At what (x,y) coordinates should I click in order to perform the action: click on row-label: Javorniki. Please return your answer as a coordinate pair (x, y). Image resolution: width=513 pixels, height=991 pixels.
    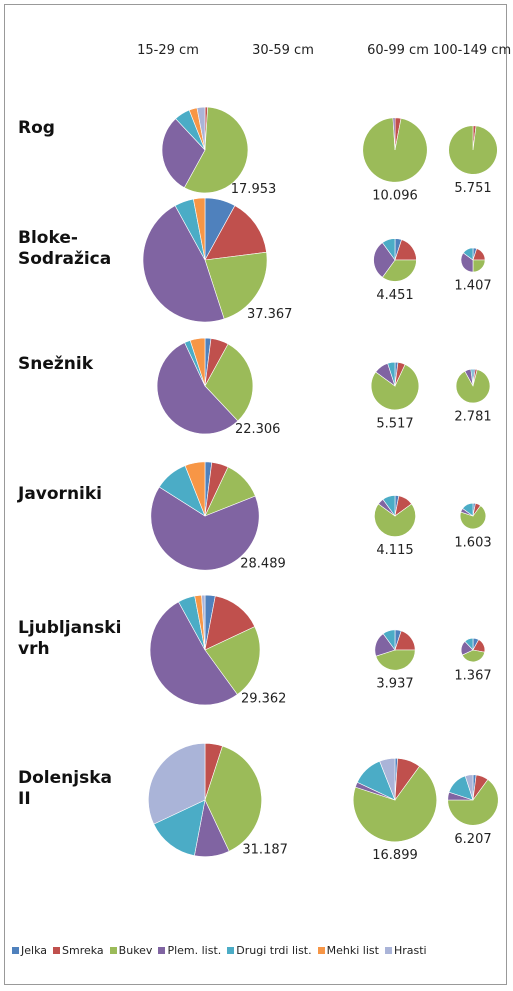
    Looking at the image, I should click on (60, 494).